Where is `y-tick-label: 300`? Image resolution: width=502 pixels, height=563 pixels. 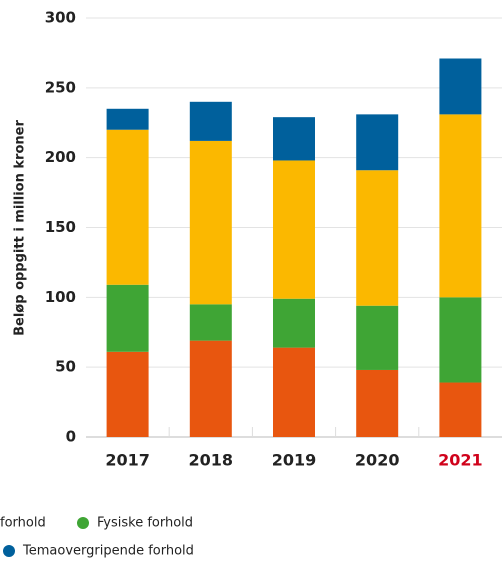 y-tick-label: 300 is located at coordinates (60, 18).